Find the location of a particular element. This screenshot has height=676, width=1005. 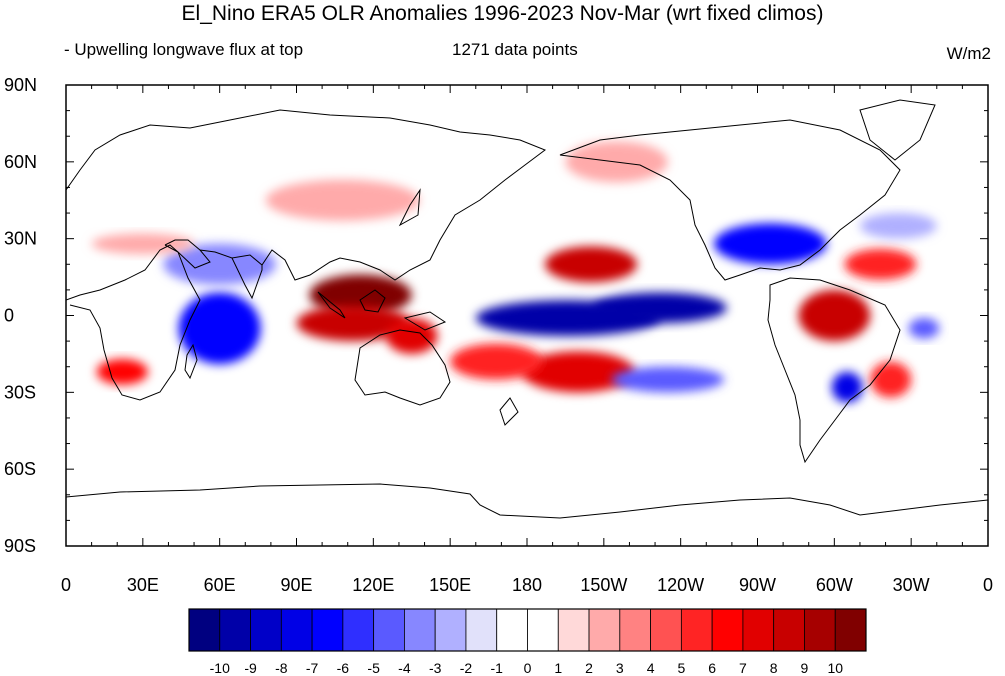

lon-tick-label: 60W is located at coordinates (834, 585).